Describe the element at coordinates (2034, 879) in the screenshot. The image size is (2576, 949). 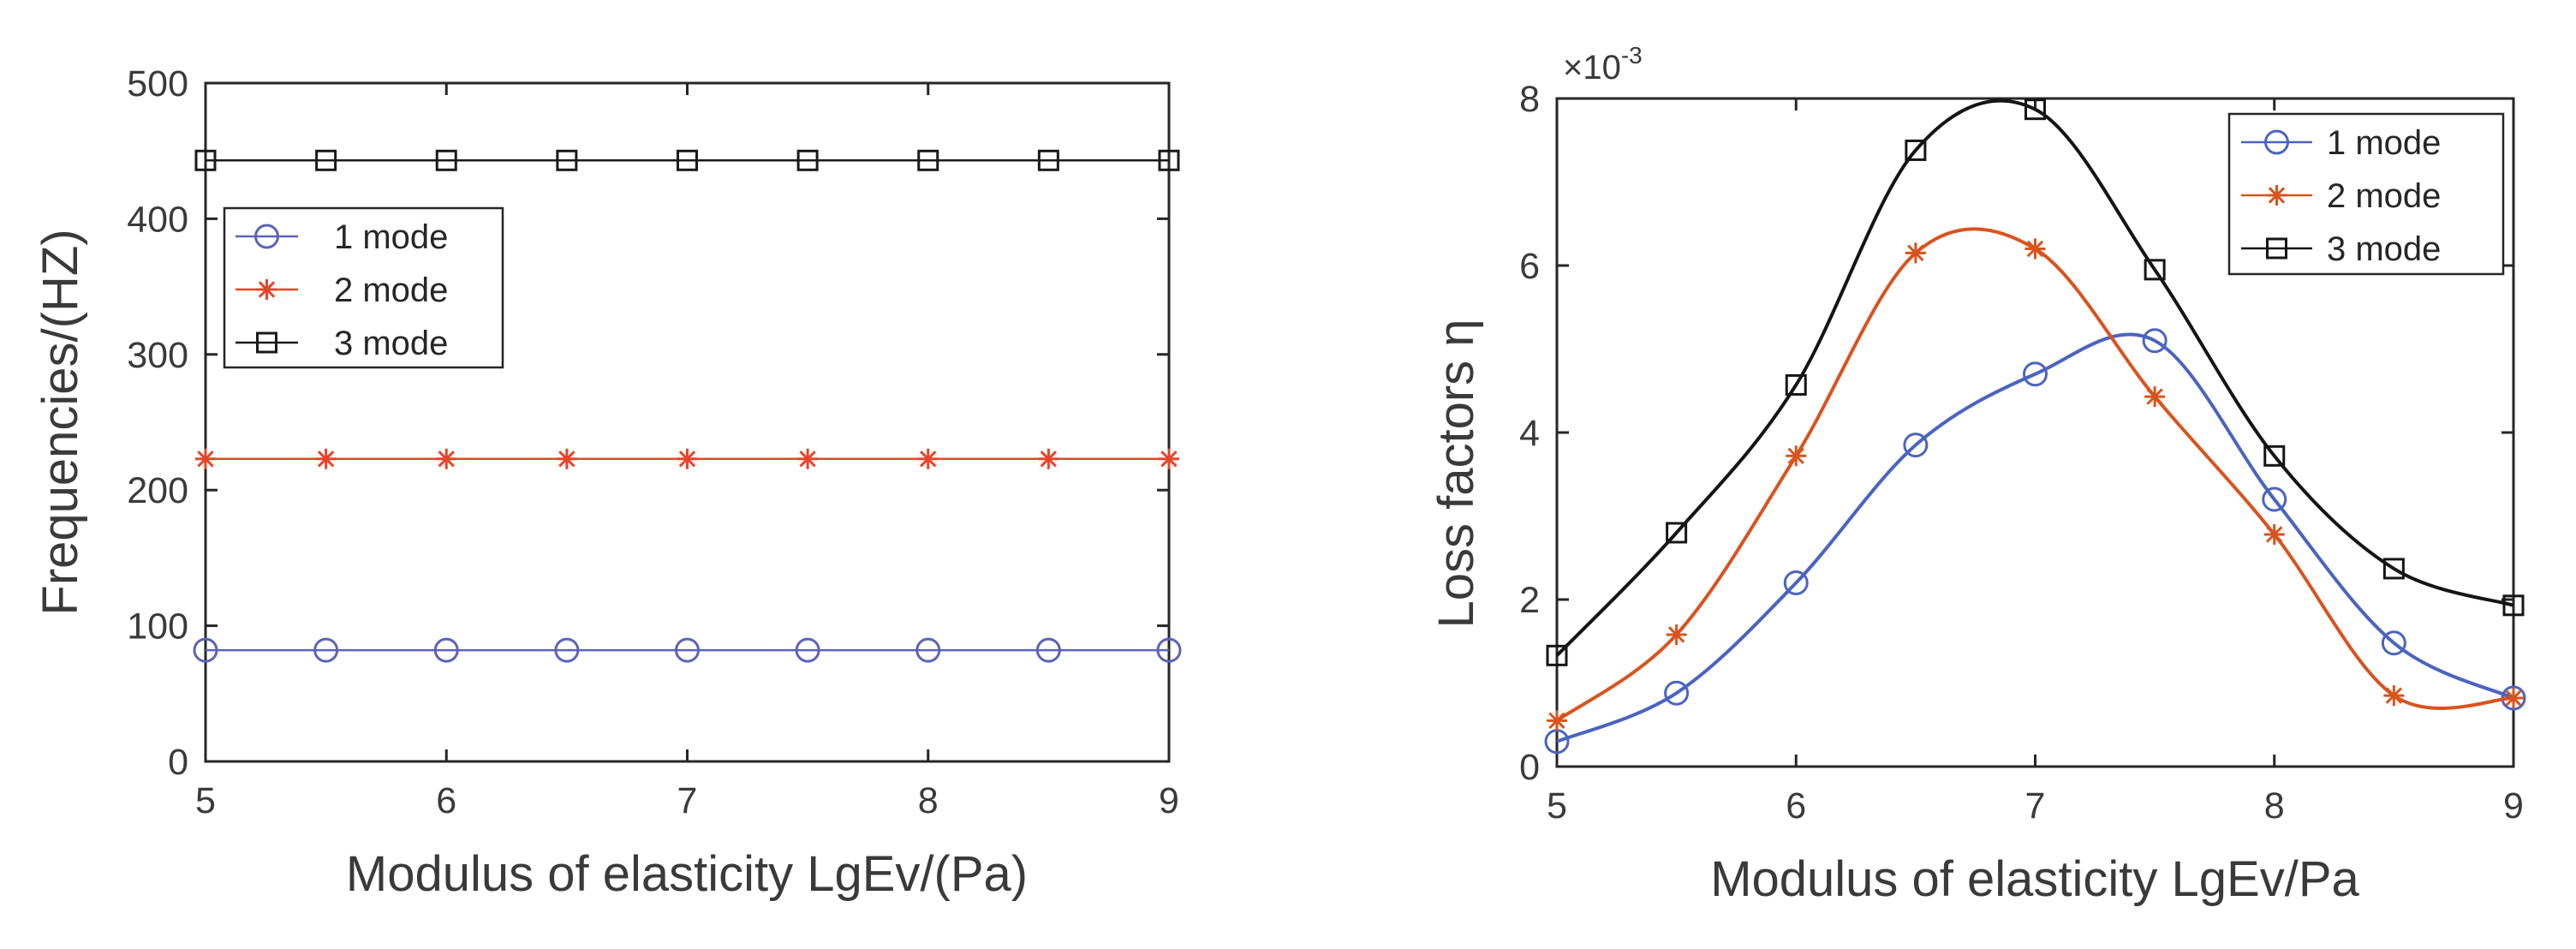
I see `loss-factor-x-axis-title: Modulus of elasticity LgEv/Pa` at that location.